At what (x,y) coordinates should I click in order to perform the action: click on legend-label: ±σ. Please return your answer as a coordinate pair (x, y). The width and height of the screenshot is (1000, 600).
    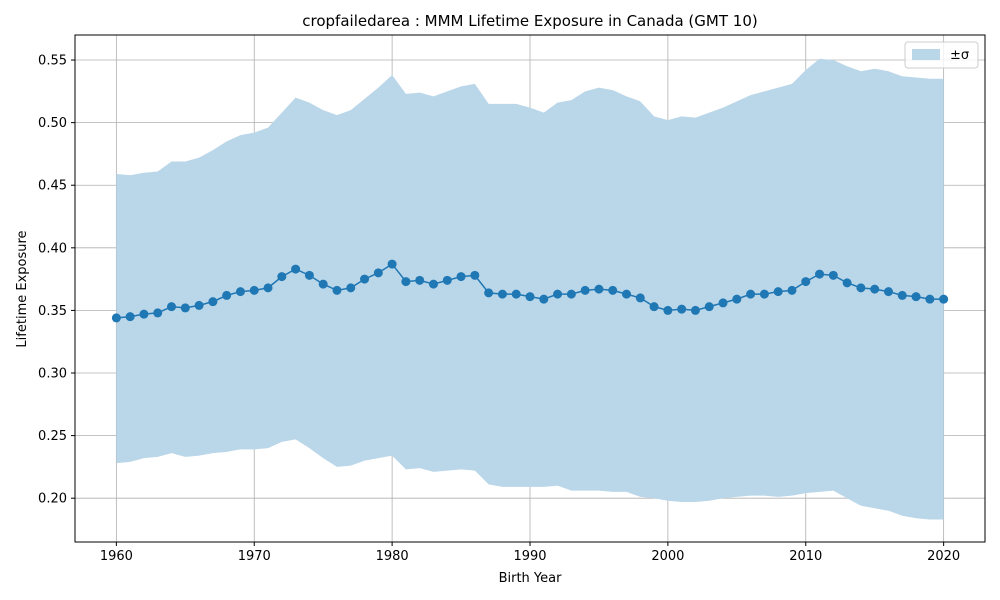
    Looking at the image, I should click on (959, 55).